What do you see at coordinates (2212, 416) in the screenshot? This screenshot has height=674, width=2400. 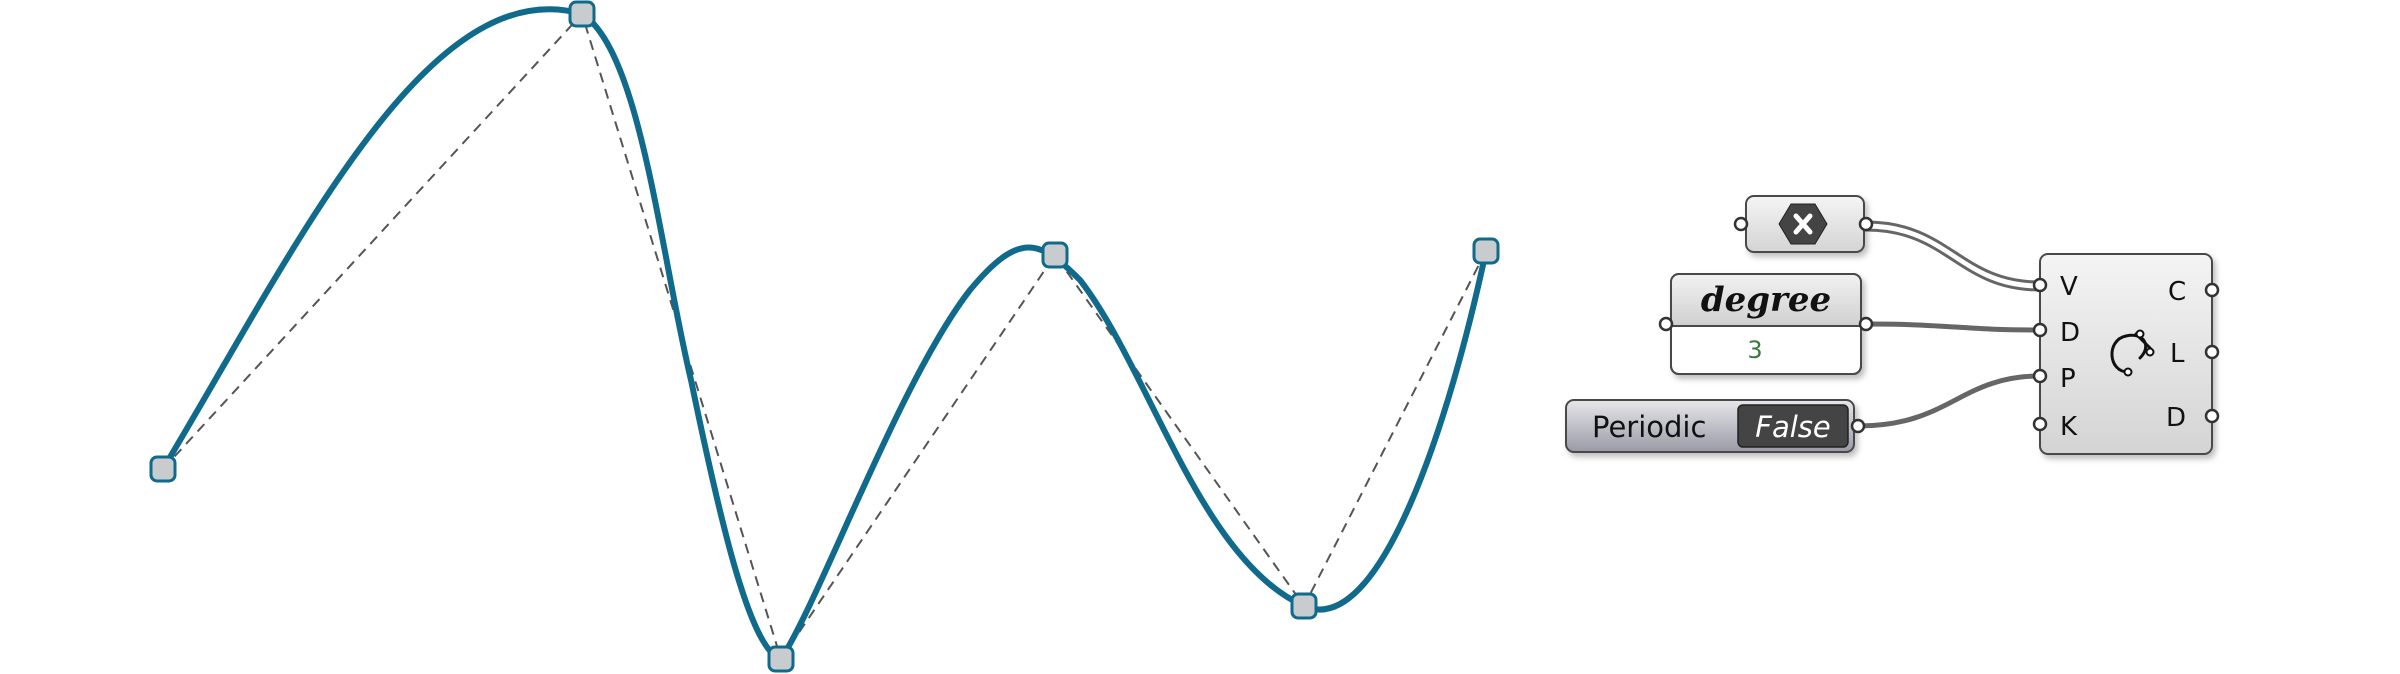 I see `nurbs-output-grip-d` at bounding box center [2212, 416].